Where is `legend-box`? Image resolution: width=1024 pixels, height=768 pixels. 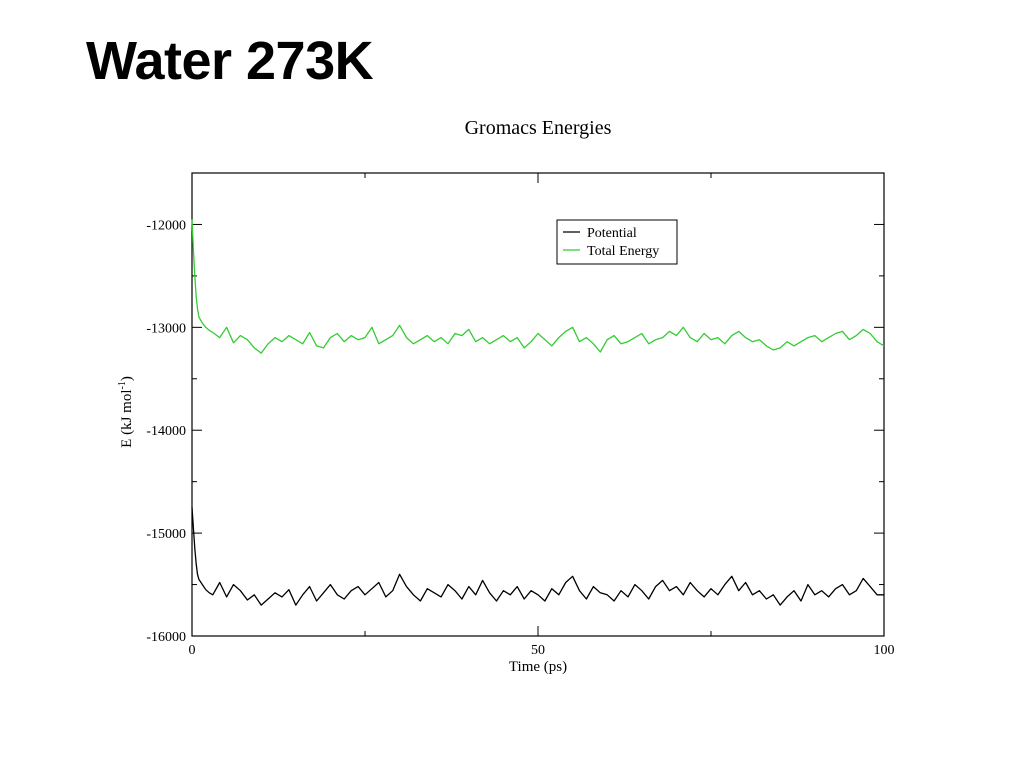
legend-box is located at coordinates (617, 242).